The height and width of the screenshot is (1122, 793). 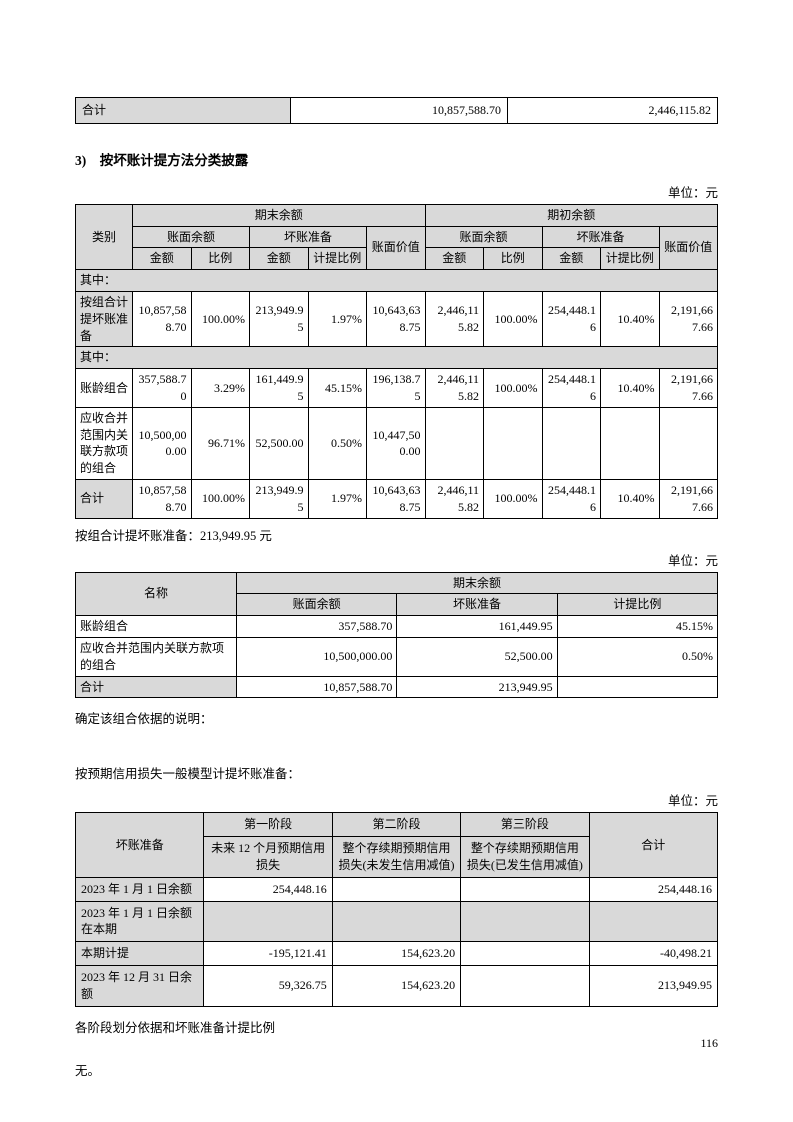 What do you see at coordinates (162, 498) in the screenshot?
I see `cell: 10,857,588.70` at bounding box center [162, 498].